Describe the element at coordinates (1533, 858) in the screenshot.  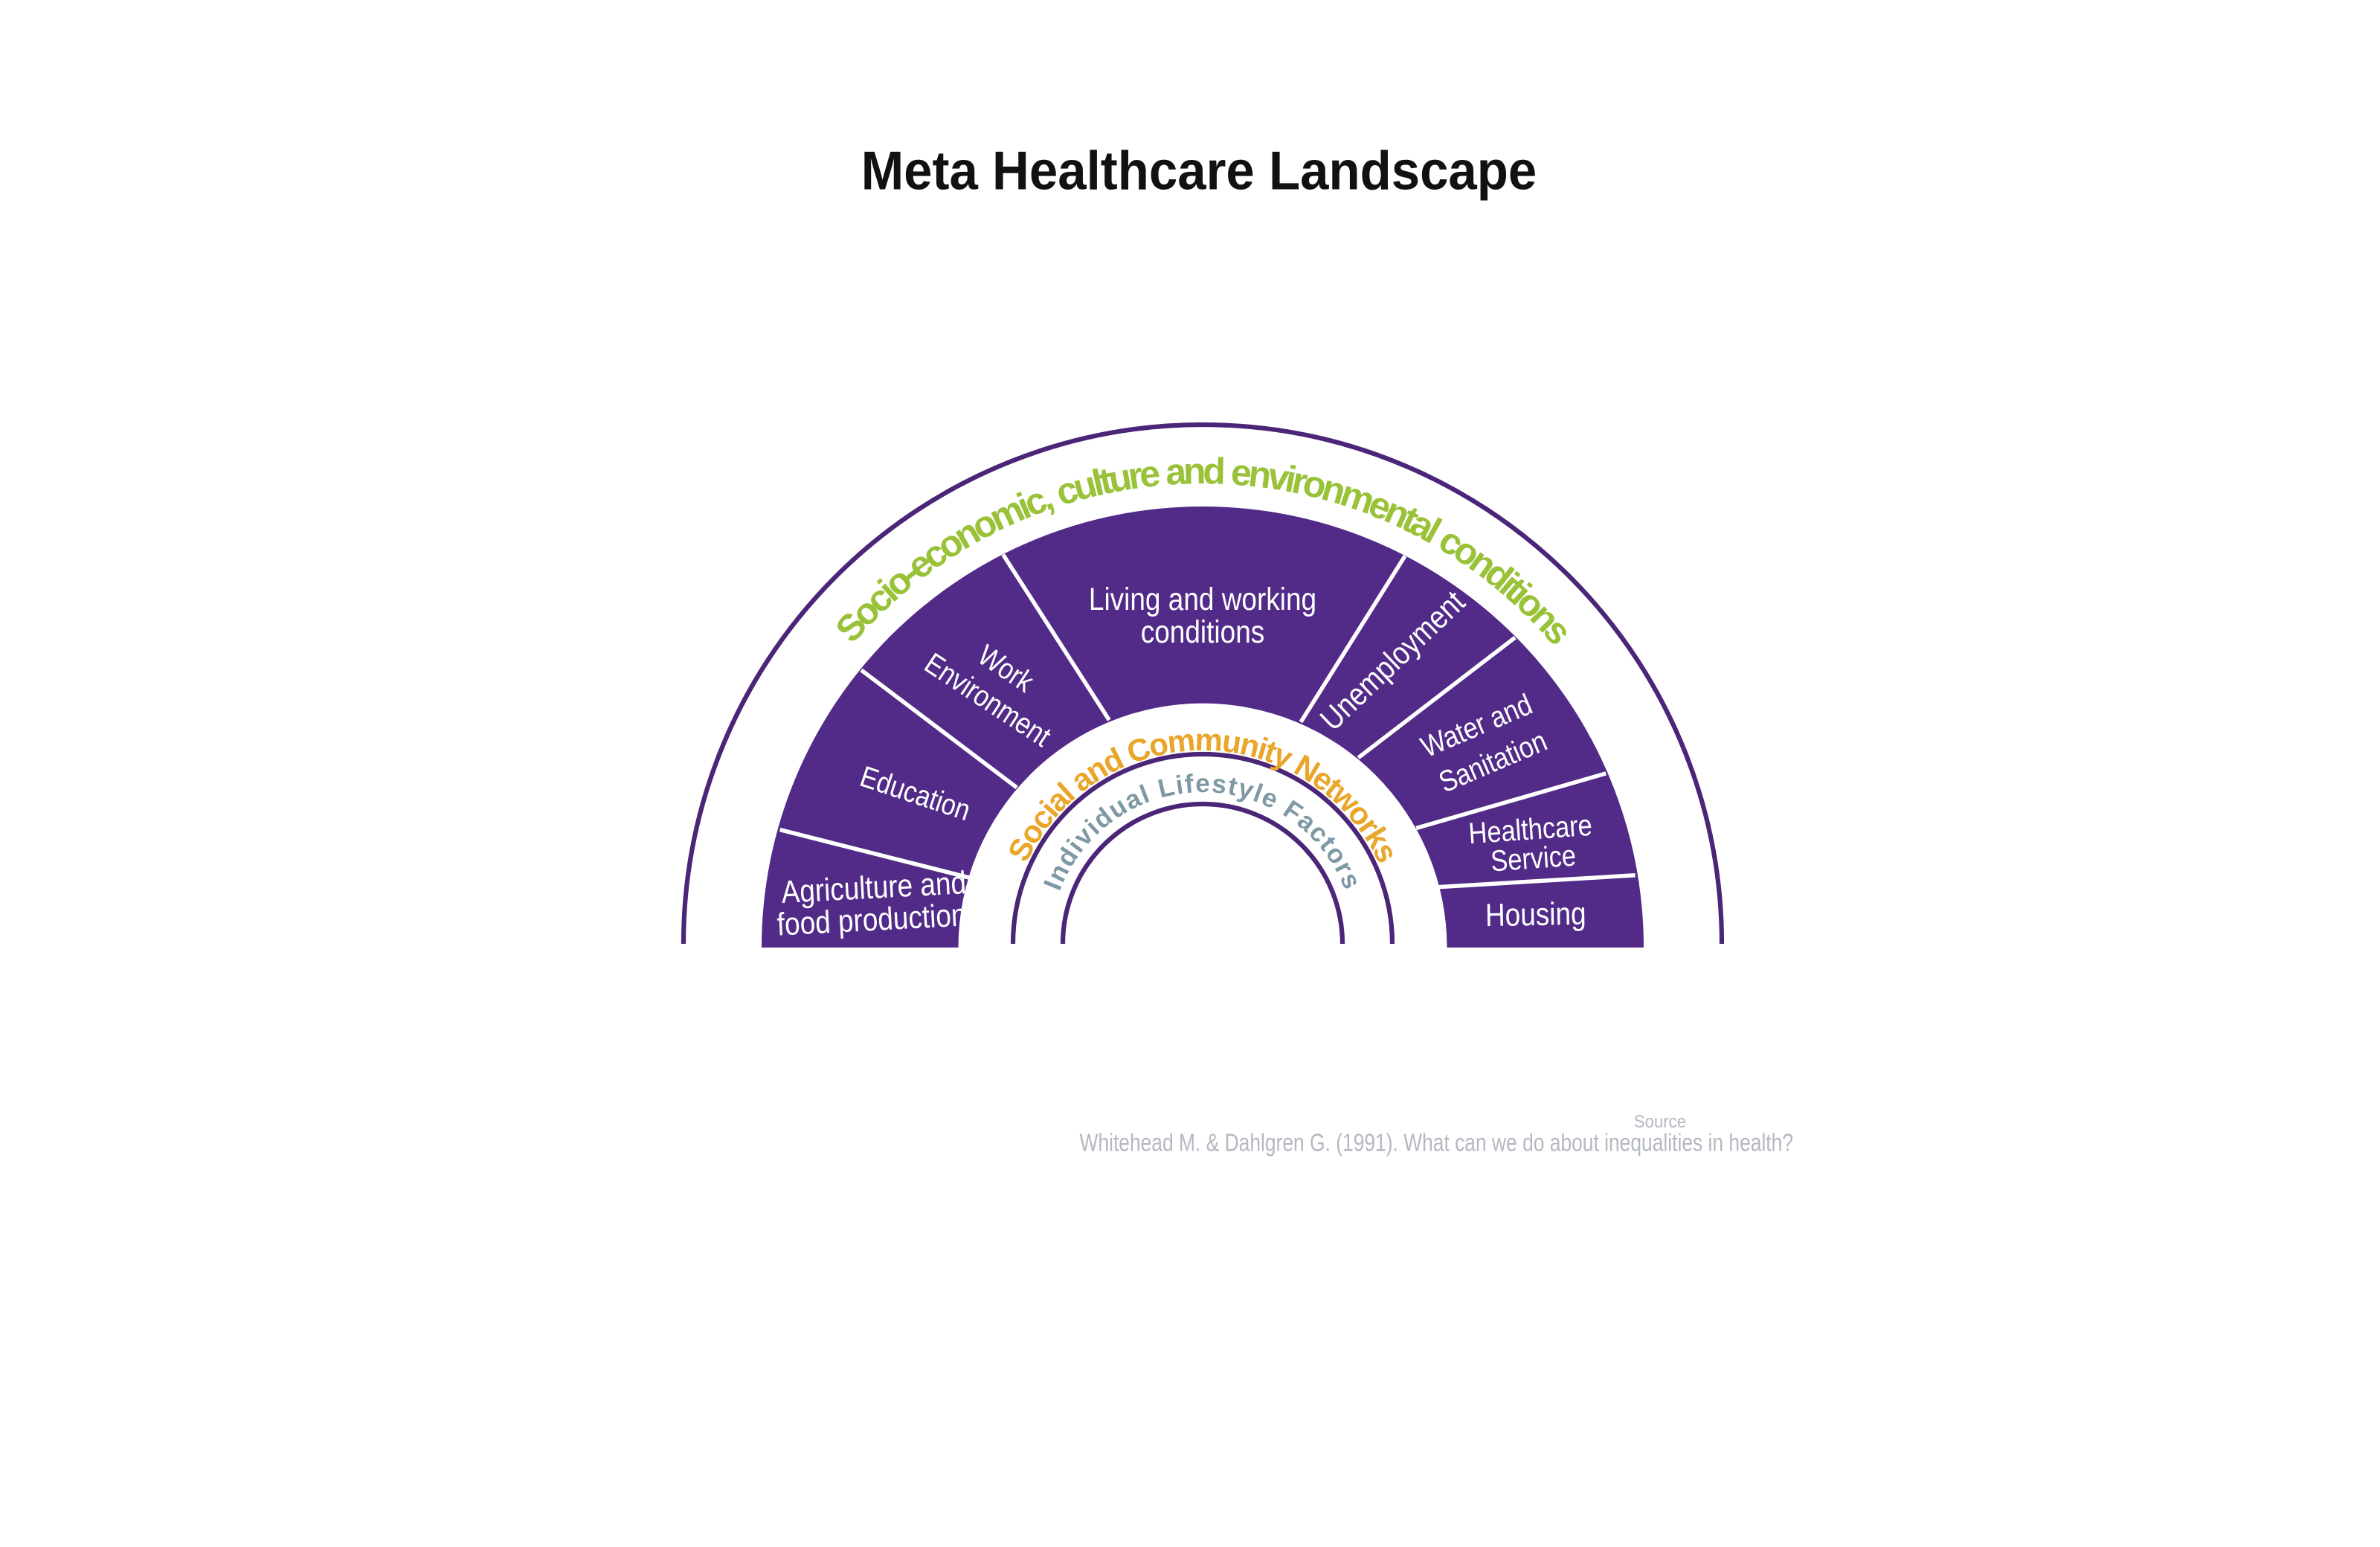
I see `svg-text: Service` at that location.